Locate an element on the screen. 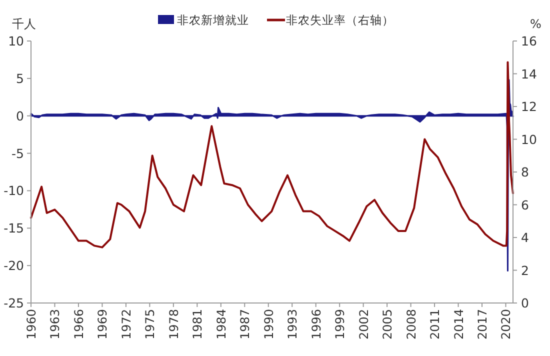  y2-tick-label: 14 is located at coordinates (529, 74).